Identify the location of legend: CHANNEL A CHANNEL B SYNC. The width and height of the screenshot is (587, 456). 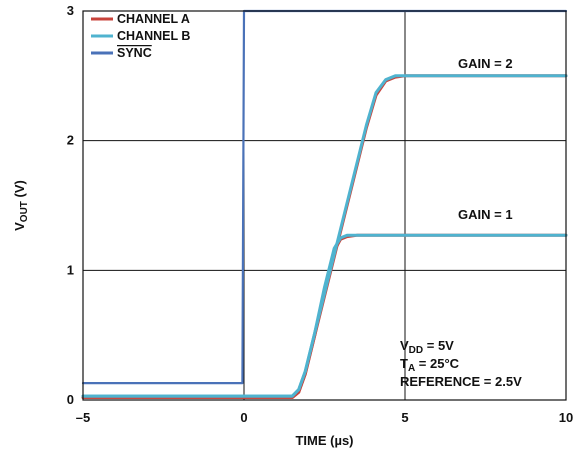
(140, 36).